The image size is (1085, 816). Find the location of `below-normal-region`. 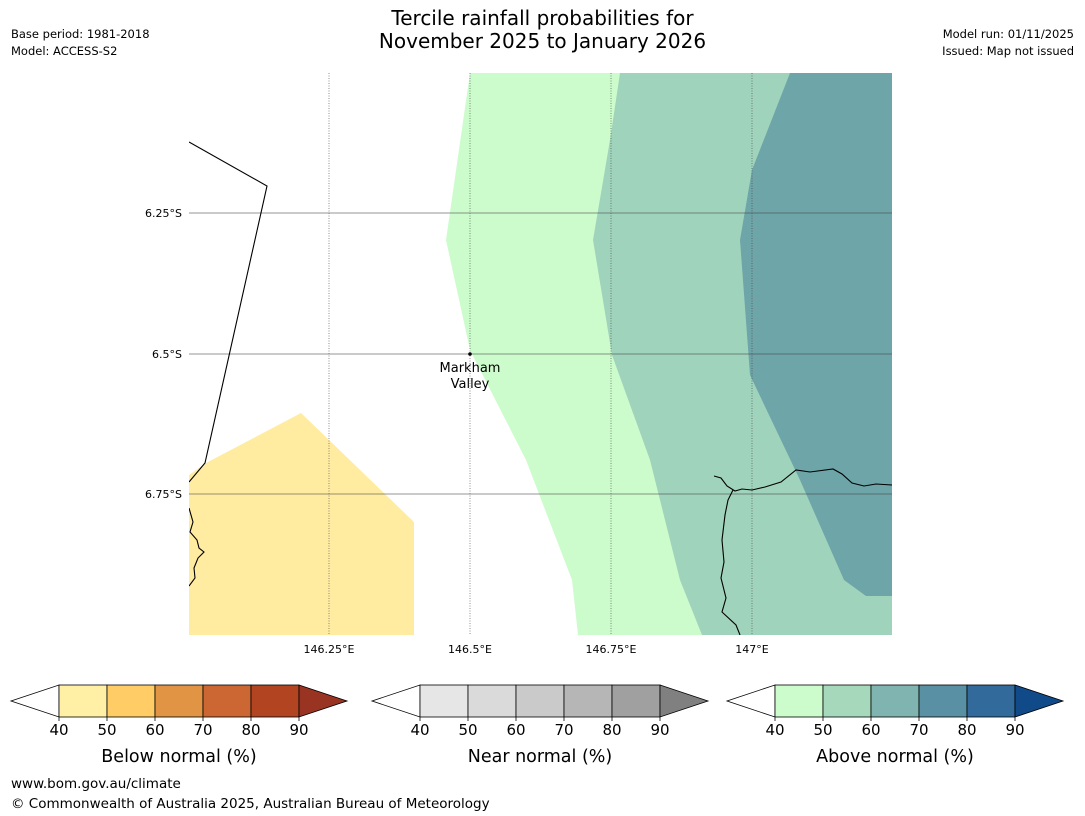

below-normal-region is located at coordinates (301, 524).